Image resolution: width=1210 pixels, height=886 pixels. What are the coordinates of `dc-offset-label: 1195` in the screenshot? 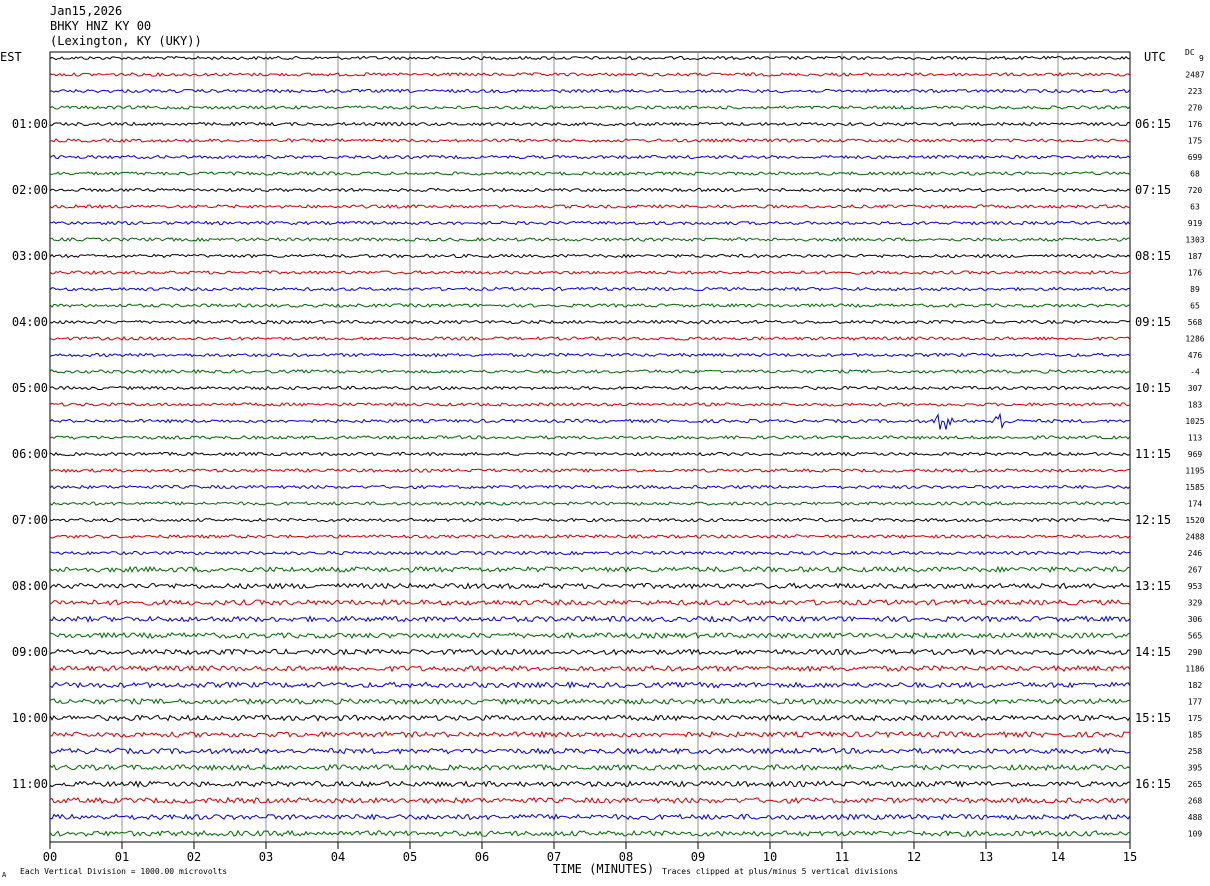 It's located at (1194, 471).